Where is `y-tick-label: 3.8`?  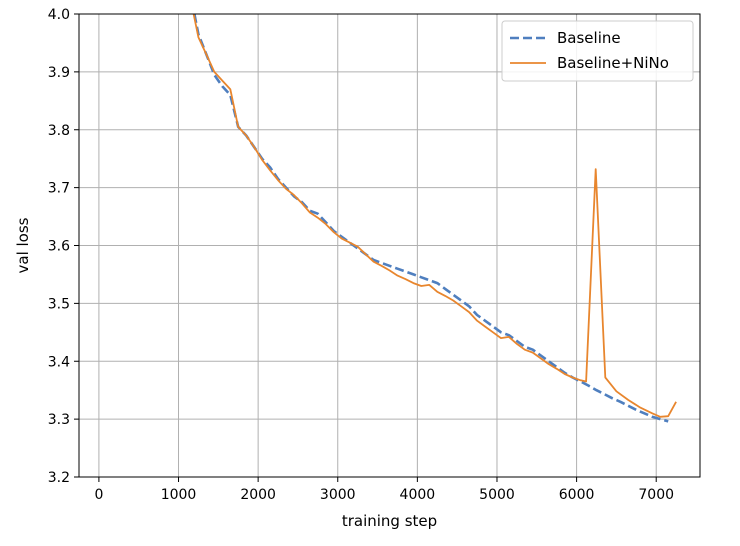 y-tick-label: 3.8 is located at coordinates (59, 131).